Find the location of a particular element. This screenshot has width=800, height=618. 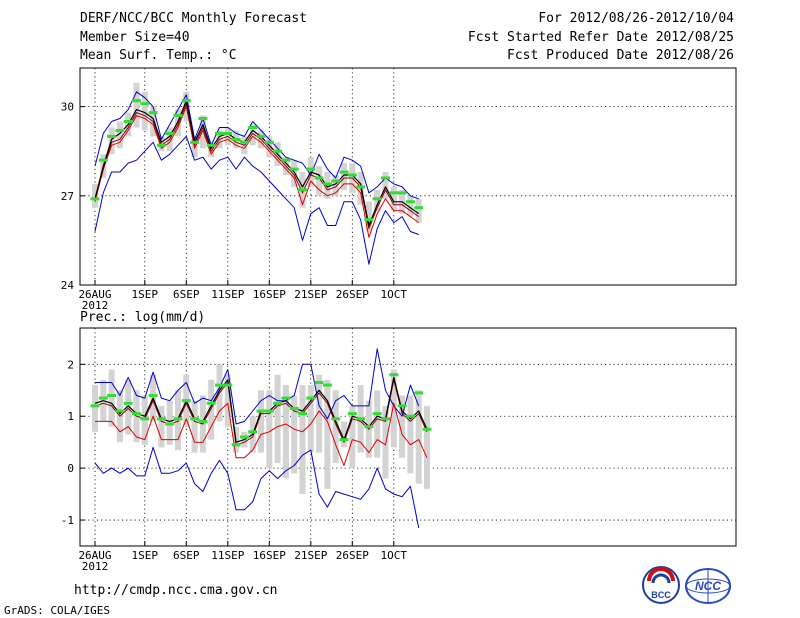

temperature-xtick-label: 6SEP is located at coordinates (186, 294).